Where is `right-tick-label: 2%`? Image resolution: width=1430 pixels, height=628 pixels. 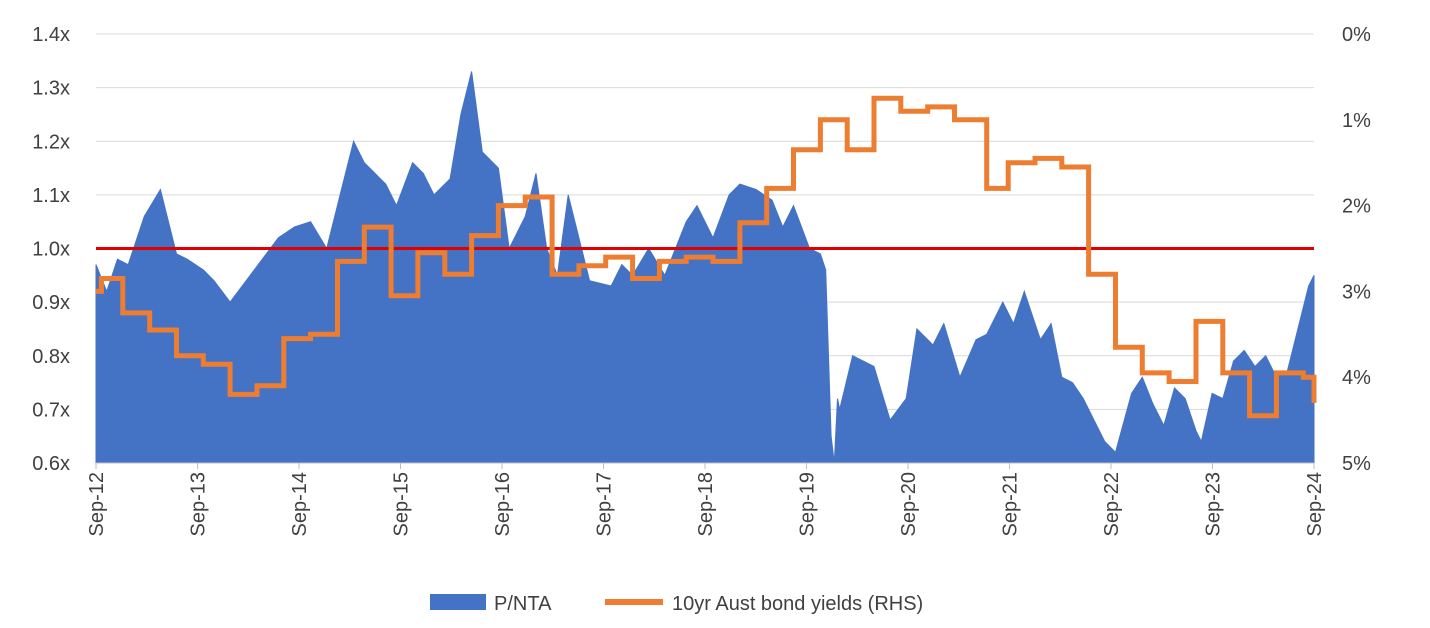
right-tick-label: 2% is located at coordinates (1356, 207).